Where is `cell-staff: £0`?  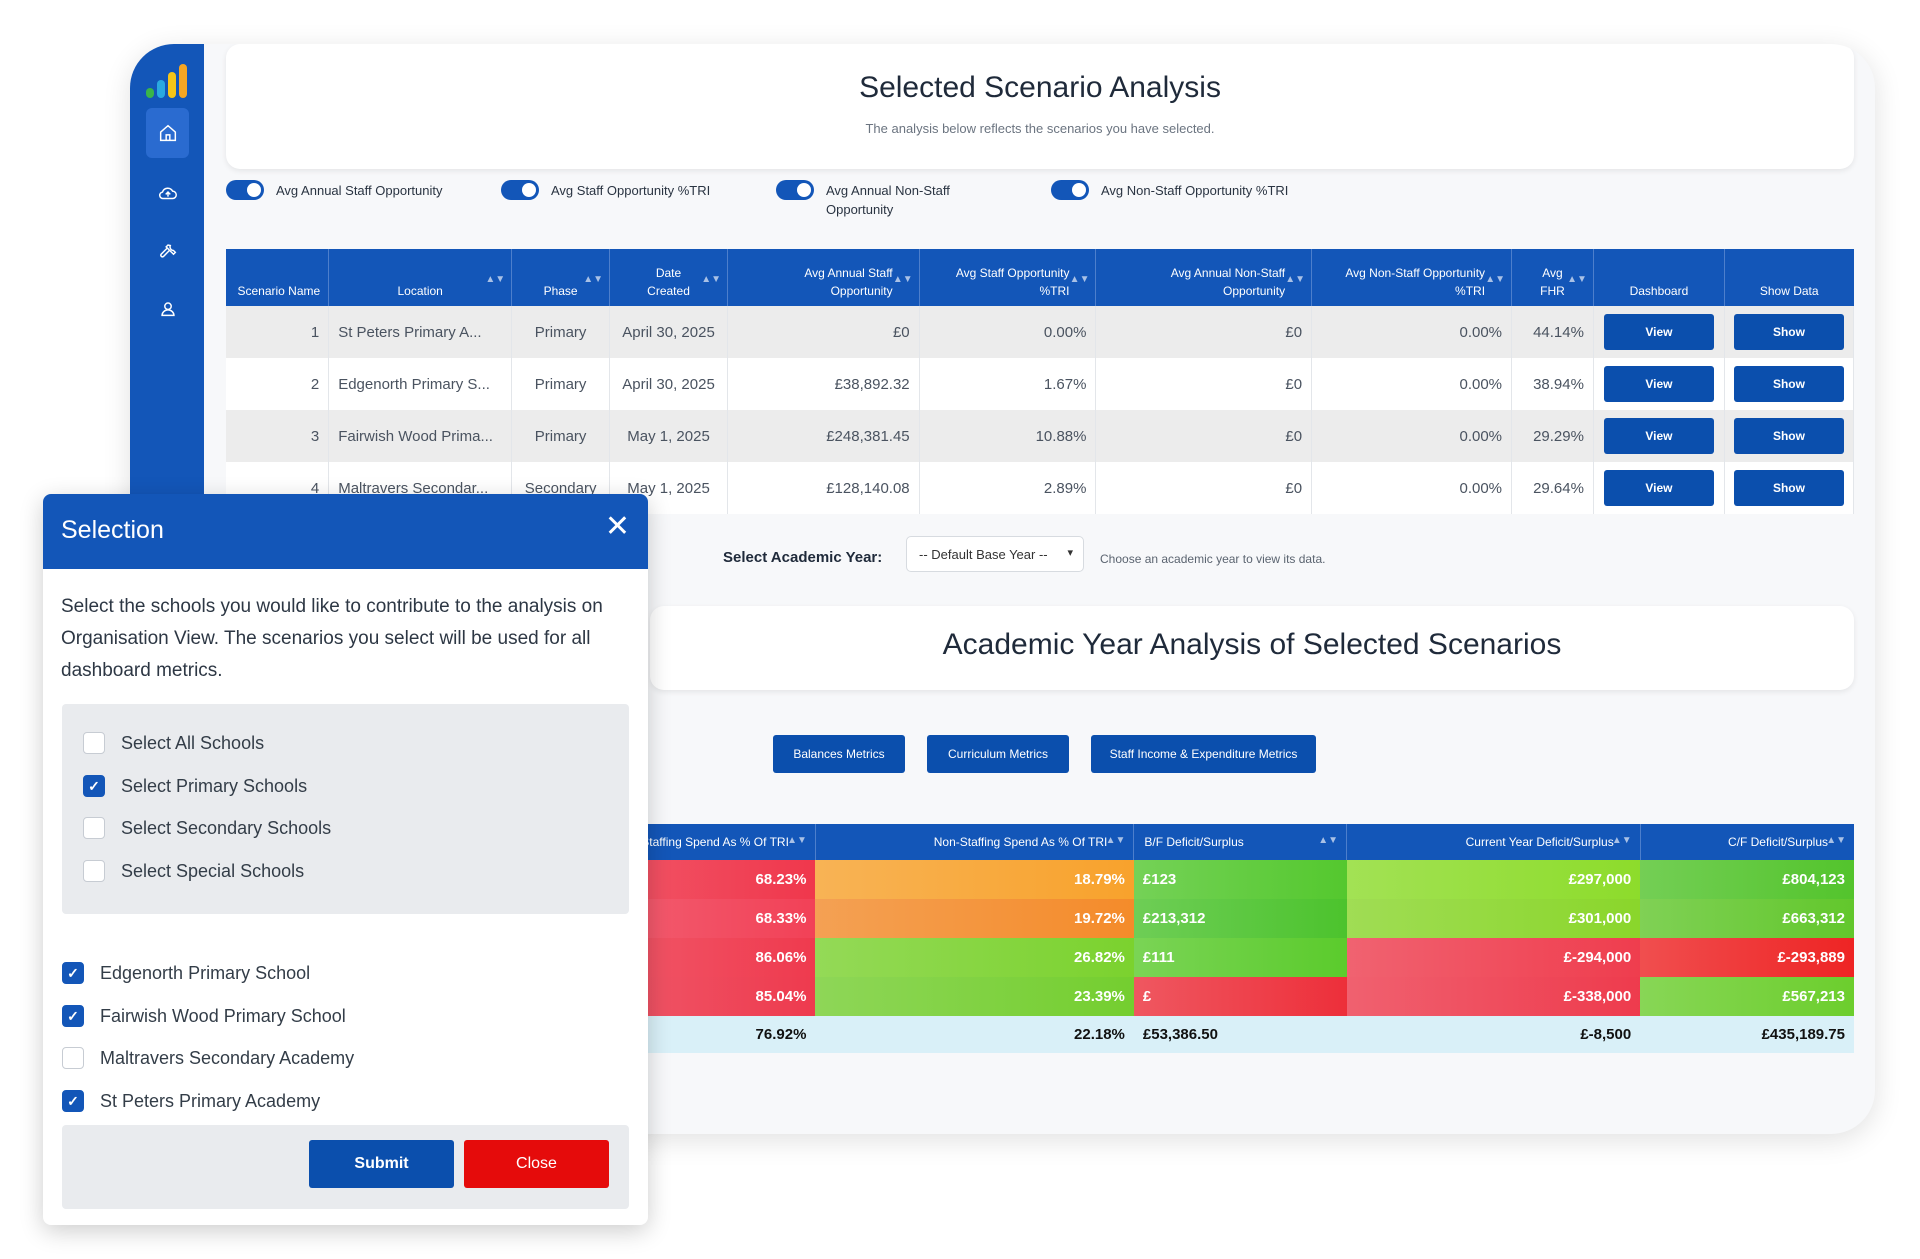 cell-staff: £0 is located at coordinates (823, 332).